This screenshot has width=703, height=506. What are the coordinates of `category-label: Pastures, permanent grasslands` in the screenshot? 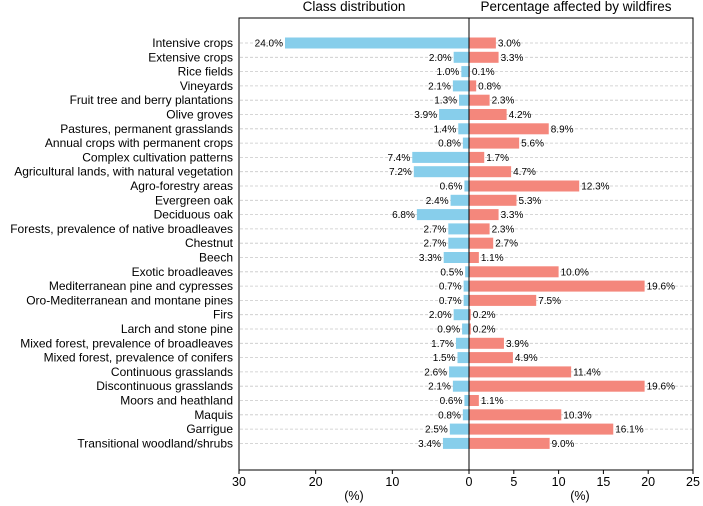 It's located at (146, 129).